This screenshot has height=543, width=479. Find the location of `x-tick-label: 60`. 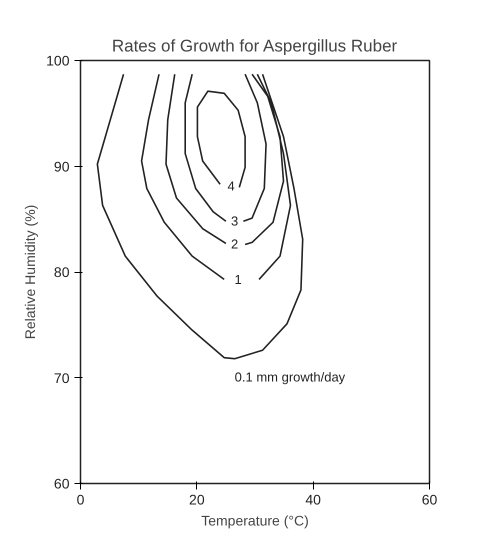

x-tick-label: 60 is located at coordinates (430, 500).